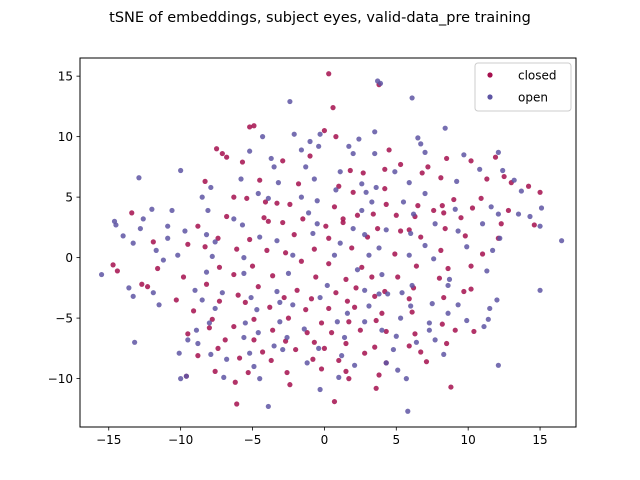  What do you see at coordinates (65, 137) in the screenshot?
I see `y-tick-label: 10` at bounding box center [65, 137].